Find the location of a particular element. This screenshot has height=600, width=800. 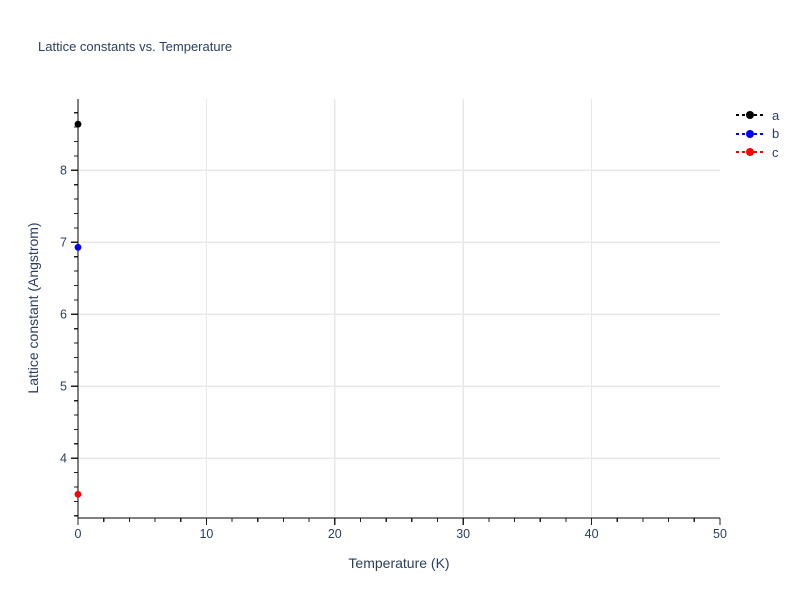

y-tick-label: 5 is located at coordinates (63, 387).